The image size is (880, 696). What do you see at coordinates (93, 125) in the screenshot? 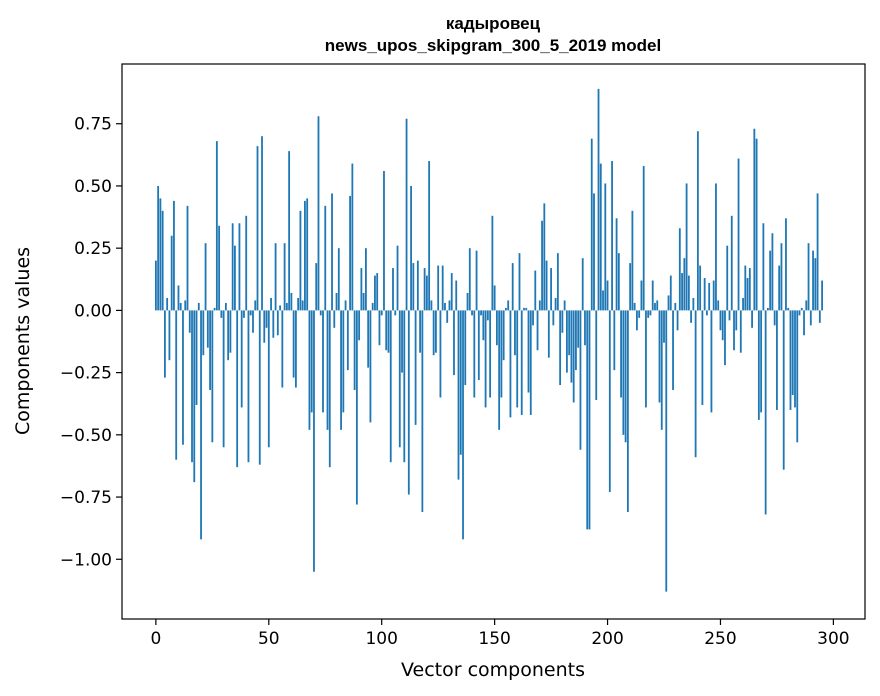
I see `y-tick-label: 0.75` at bounding box center [93, 125].